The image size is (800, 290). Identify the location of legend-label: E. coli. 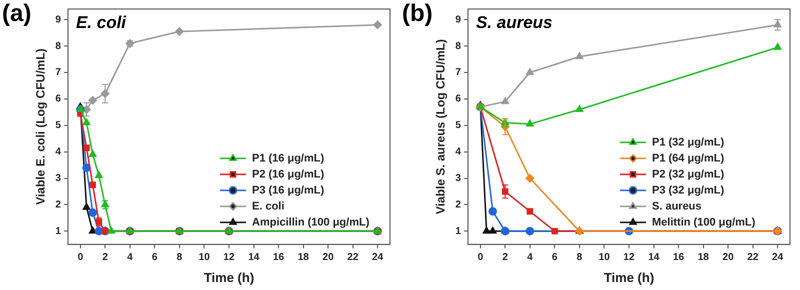
(268, 206).